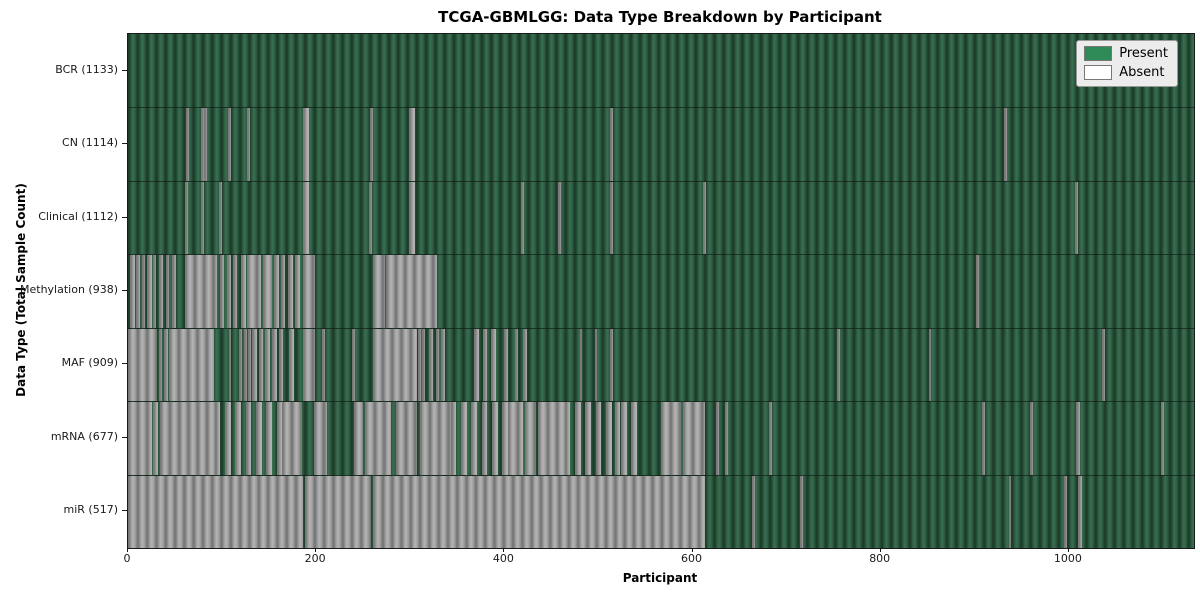  What do you see at coordinates (661, 364) in the screenshot?
I see `row-MAF` at bounding box center [661, 364].